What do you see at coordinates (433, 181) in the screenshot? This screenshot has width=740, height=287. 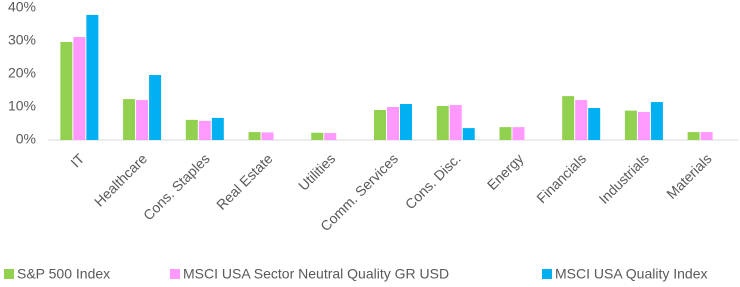 I see `x-tick-label: Cons. Disc.` at bounding box center [433, 181].